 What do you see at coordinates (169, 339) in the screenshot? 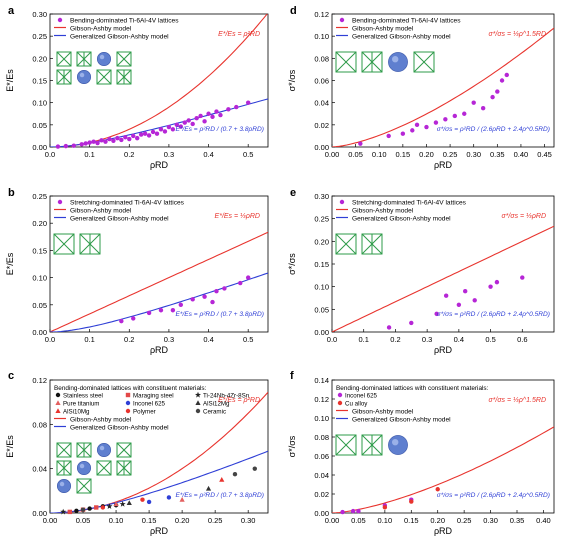
I see `x-tick-label: 0.3` at bounding box center [169, 339].